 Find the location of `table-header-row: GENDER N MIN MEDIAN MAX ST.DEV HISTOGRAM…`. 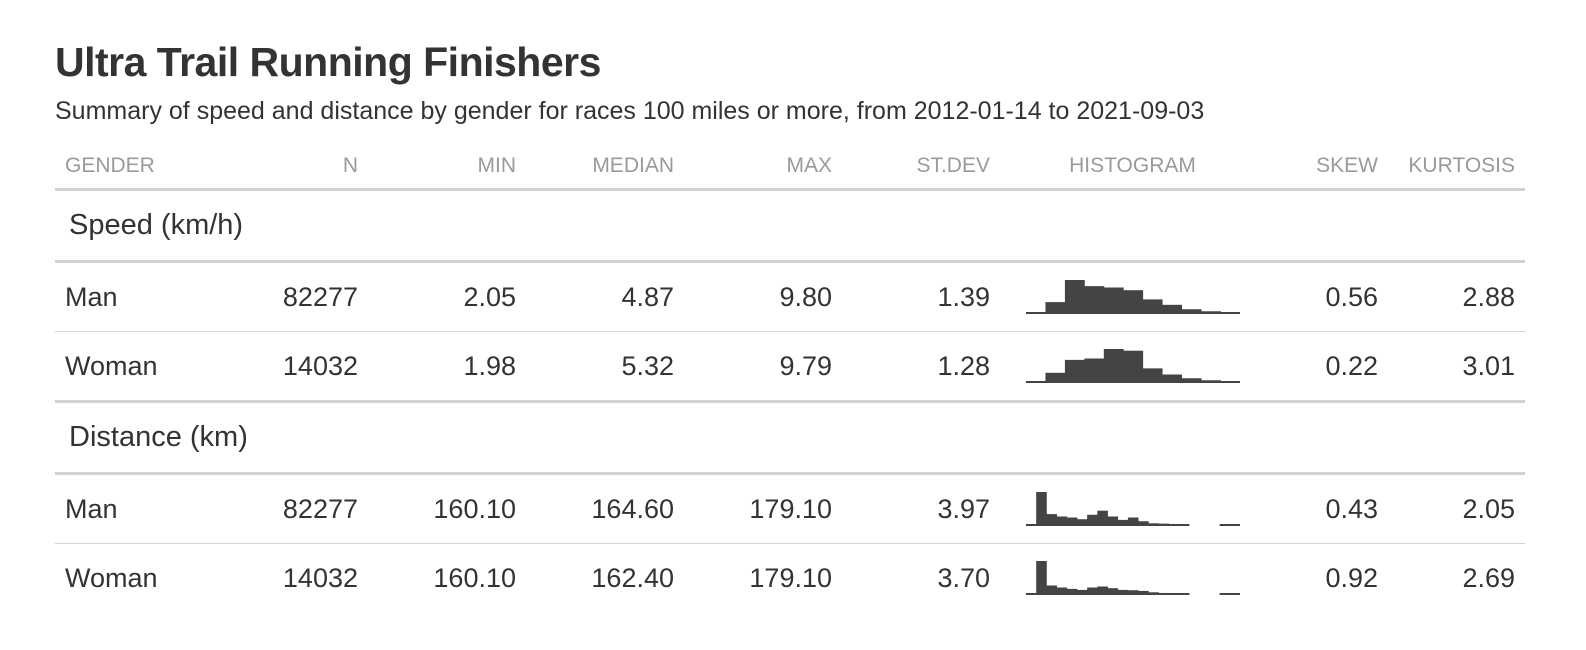

table-header-row: GENDER N MIN MEDIAN MAX ST.DEV HISTOGRAM… is located at coordinates (790, 167).